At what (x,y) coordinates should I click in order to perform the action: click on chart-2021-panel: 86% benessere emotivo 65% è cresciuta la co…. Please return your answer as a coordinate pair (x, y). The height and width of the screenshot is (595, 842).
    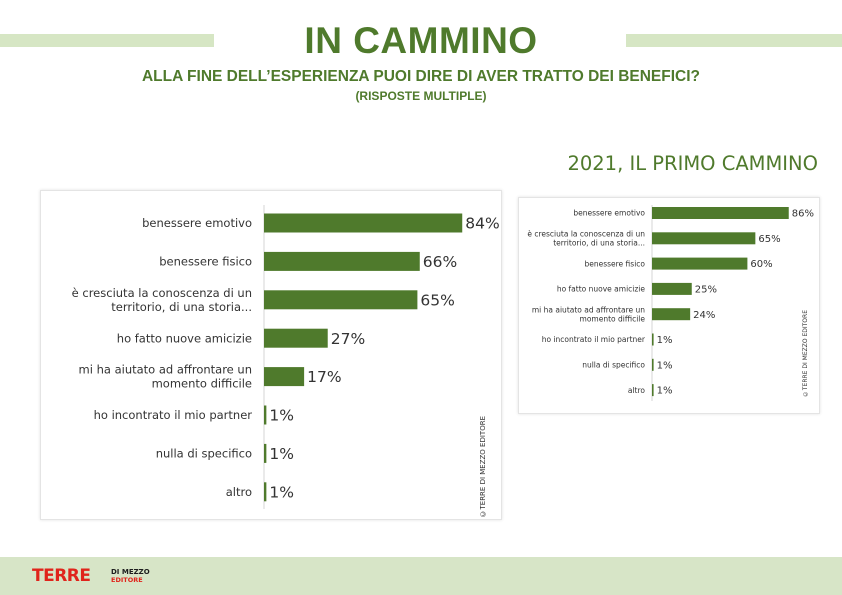
    Looking at the image, I should click on (669, 305).